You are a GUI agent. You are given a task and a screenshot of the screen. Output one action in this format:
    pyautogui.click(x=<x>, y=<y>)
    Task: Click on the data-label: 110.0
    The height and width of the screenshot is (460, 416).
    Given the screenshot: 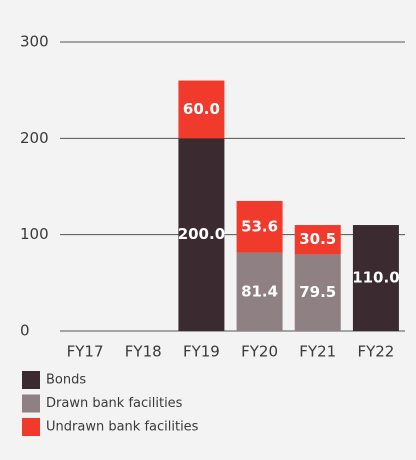 What is the action you would take?
    pyautogui.click(x=375, y=278)
    